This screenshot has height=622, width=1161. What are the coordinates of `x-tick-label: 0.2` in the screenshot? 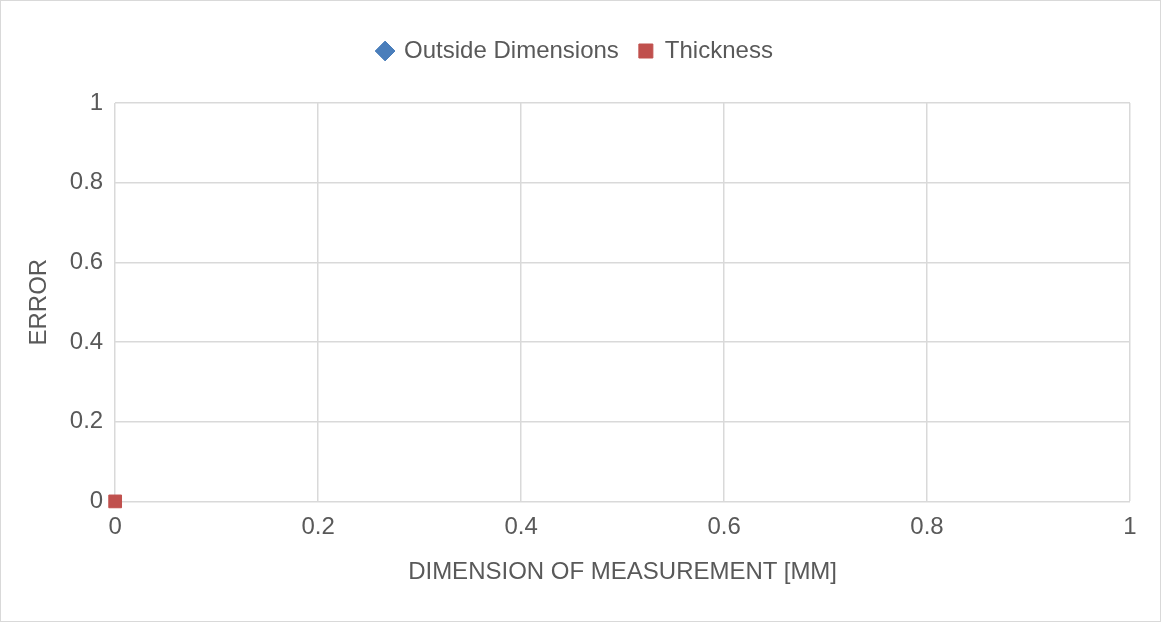 It's located at (318, 526).